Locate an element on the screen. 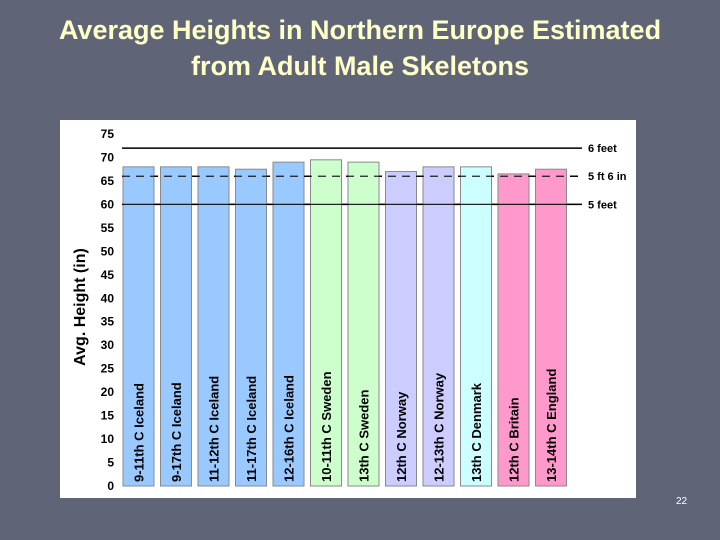 This screenshot has width=720, height=540. y-tick-label: 5 is located at coordinates (110, 463).